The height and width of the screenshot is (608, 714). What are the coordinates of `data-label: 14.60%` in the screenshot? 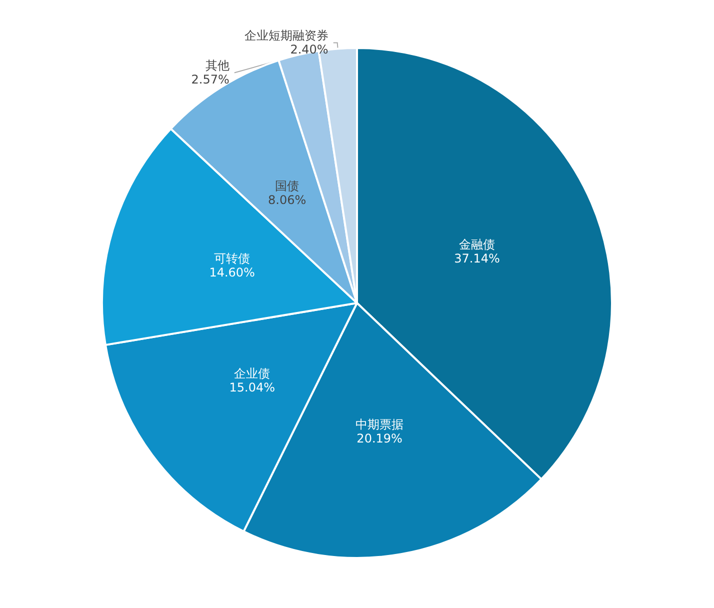 It's located at (232, 272).